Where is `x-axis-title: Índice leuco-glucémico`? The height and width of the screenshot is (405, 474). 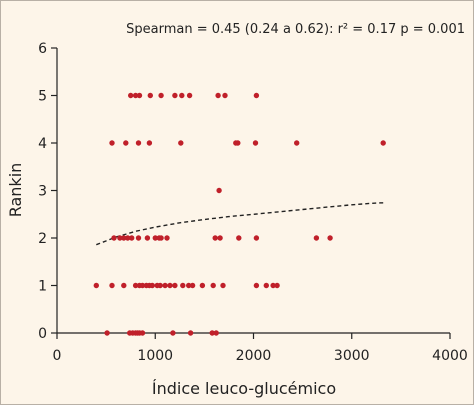 x-axis-title: Índice leuco-glucémico is located at coordinates (244, 388).